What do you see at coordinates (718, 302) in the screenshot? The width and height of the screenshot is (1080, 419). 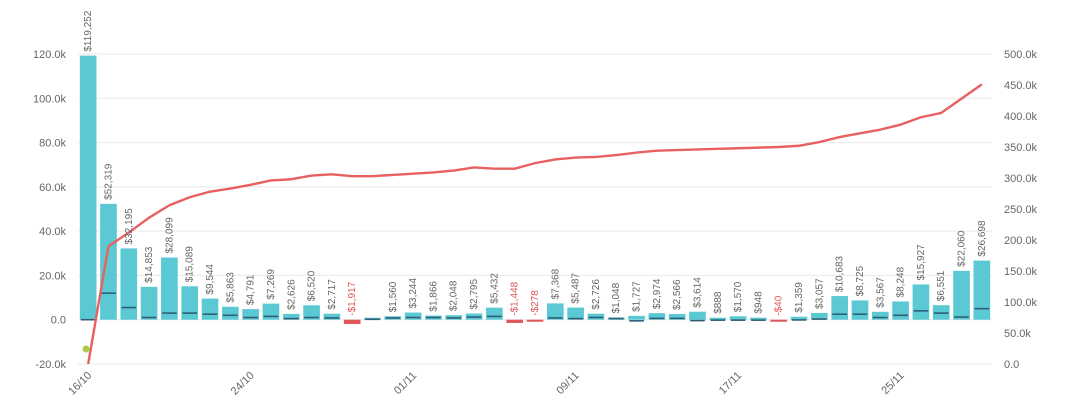 I see `bar-data-label: $888` at bounding box center [718, 302].